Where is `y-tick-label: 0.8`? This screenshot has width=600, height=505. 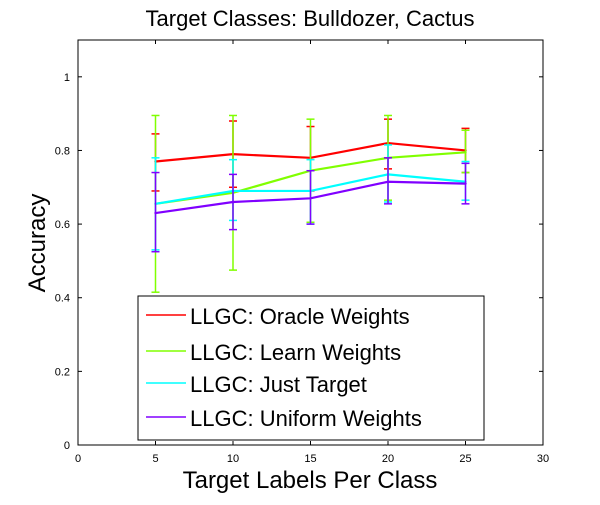
y-tick-label: 0.8 is located at coordinates (62, 151).